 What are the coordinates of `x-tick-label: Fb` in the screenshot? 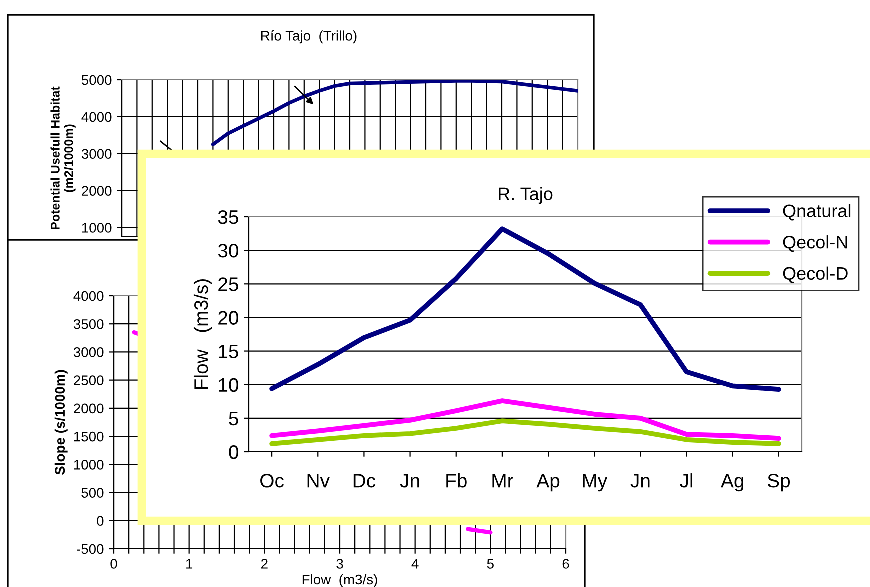 It's located at (456, 481).